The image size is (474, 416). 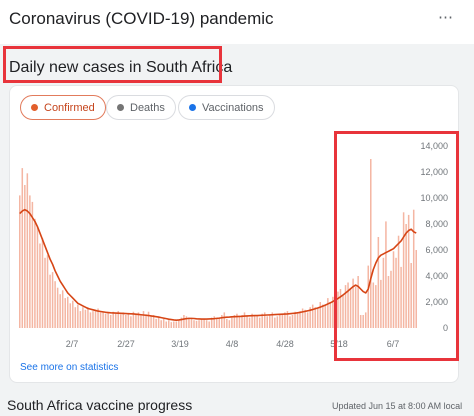 I want to click on x-tick-label: 4/8, so click(x=232, y=344).